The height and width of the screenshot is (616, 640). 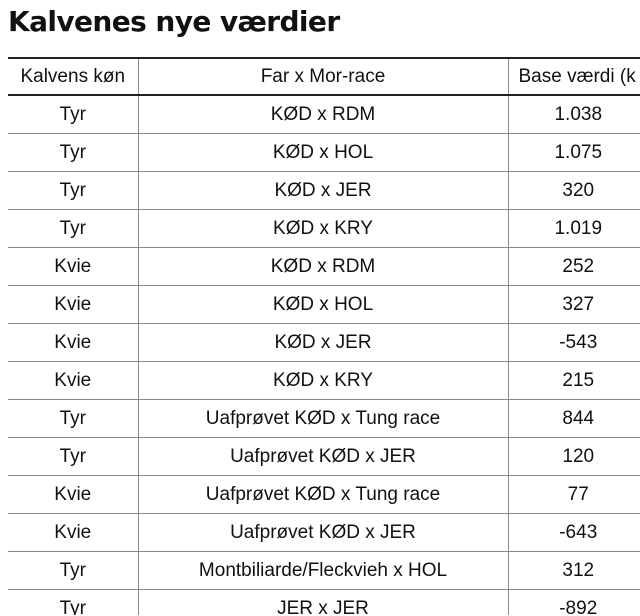 I want to click on cell-base-value: -543, so click(x=573, y=342).